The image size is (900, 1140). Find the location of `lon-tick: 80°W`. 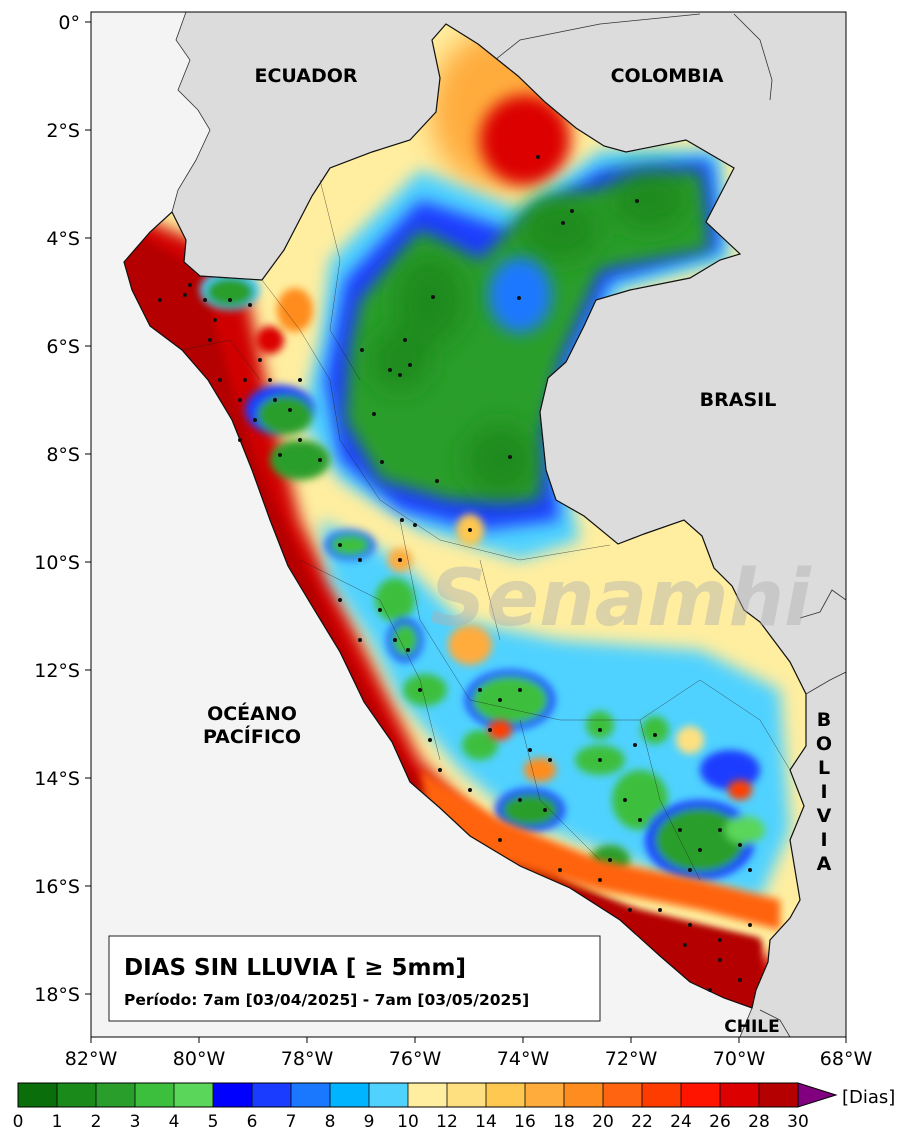

lon-tick: 80°W is located at coordinates (199, 1059).